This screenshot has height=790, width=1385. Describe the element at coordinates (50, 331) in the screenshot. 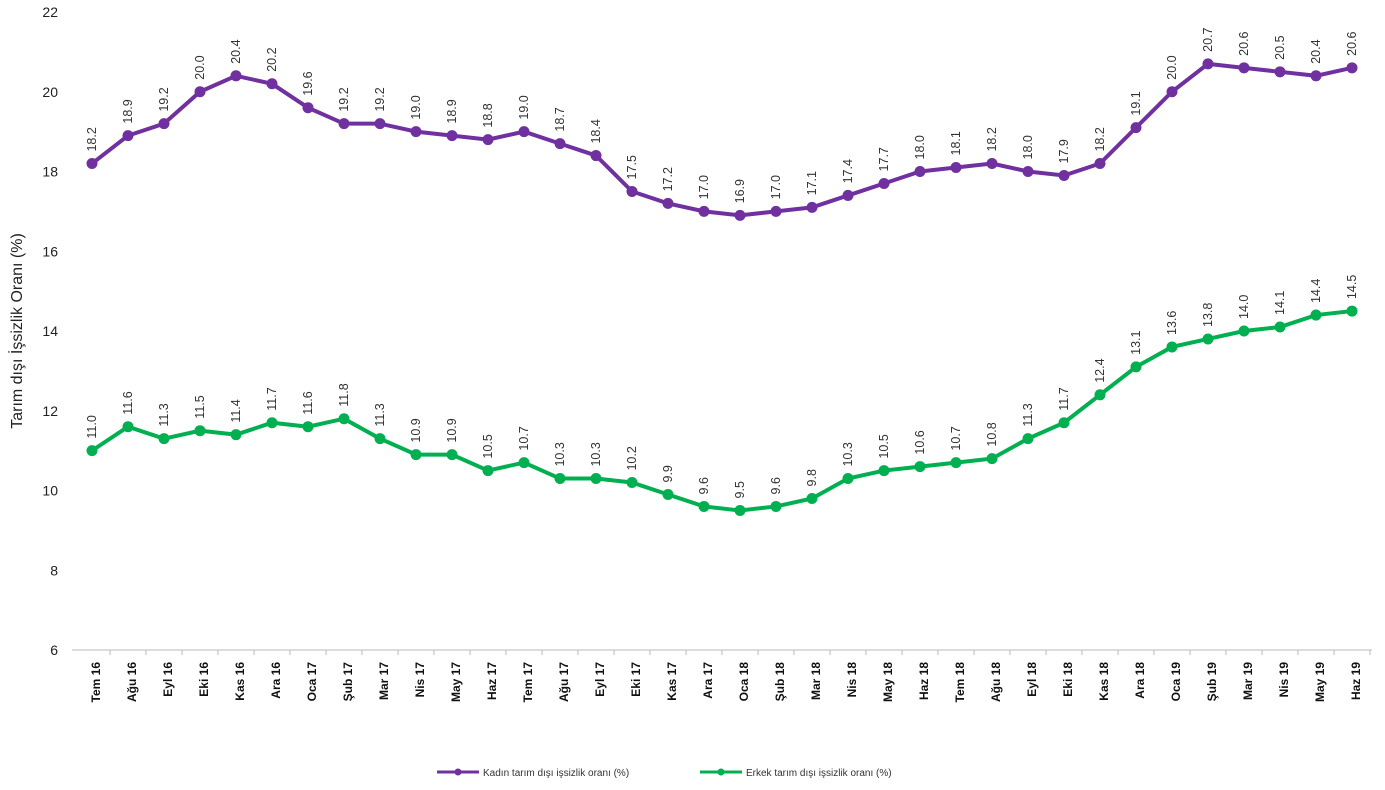

I see `y-tick-label: 14` at that location.